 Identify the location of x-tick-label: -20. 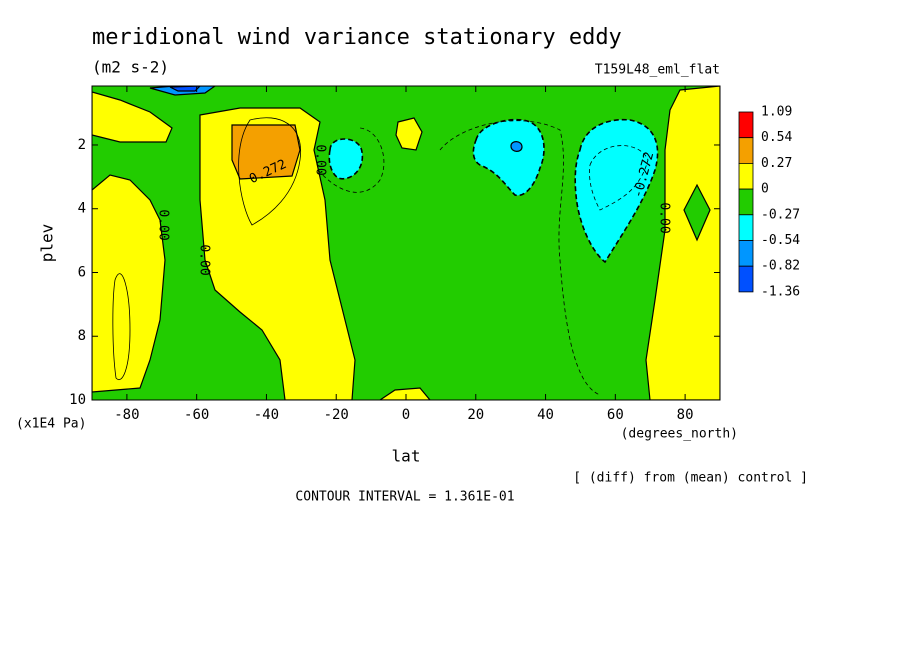
(336, 415).